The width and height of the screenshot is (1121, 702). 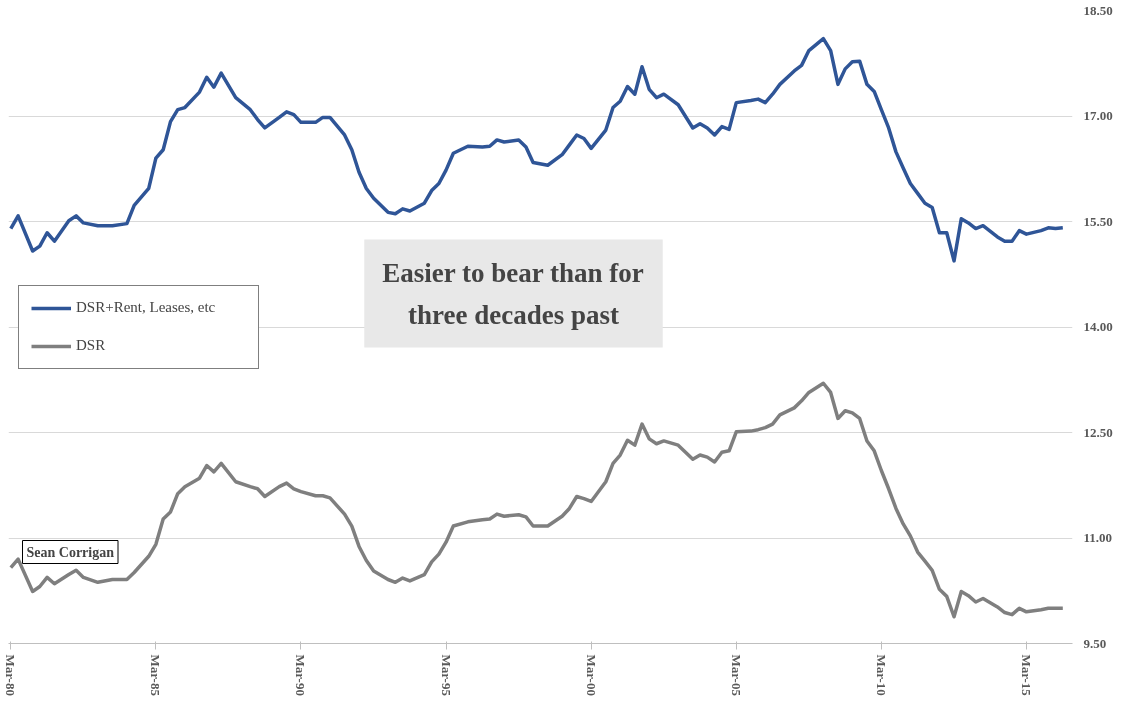 I want to click on x-tick-label: Mar-10, so click(x=881, y=675).